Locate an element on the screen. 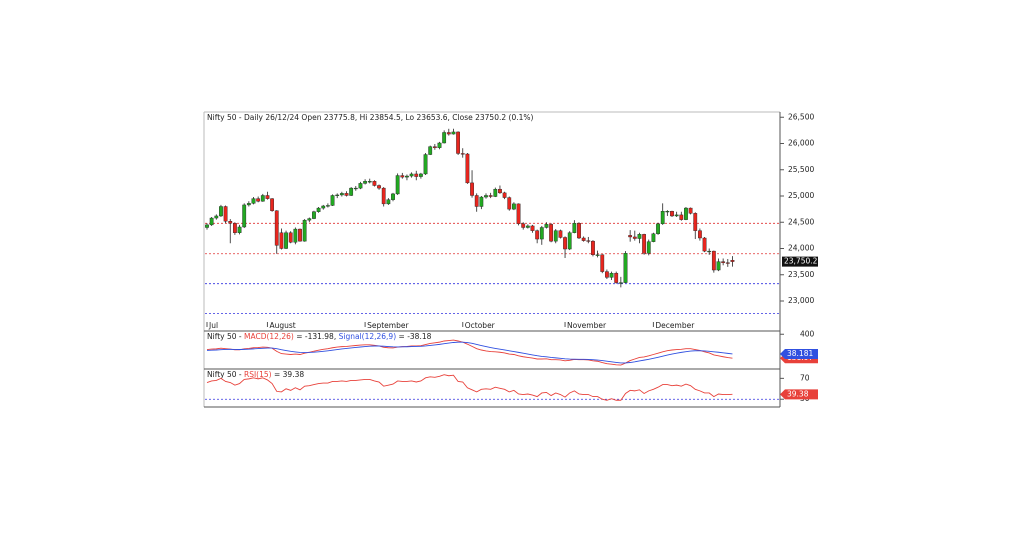 The image size is (1012, 542). last-value-box is located at coordinates (799, 394).